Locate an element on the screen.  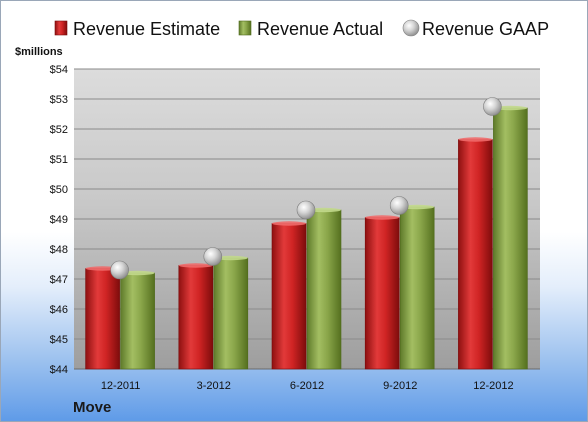
x-tick-label: 6-2012 is located at coordinates (307, 386).